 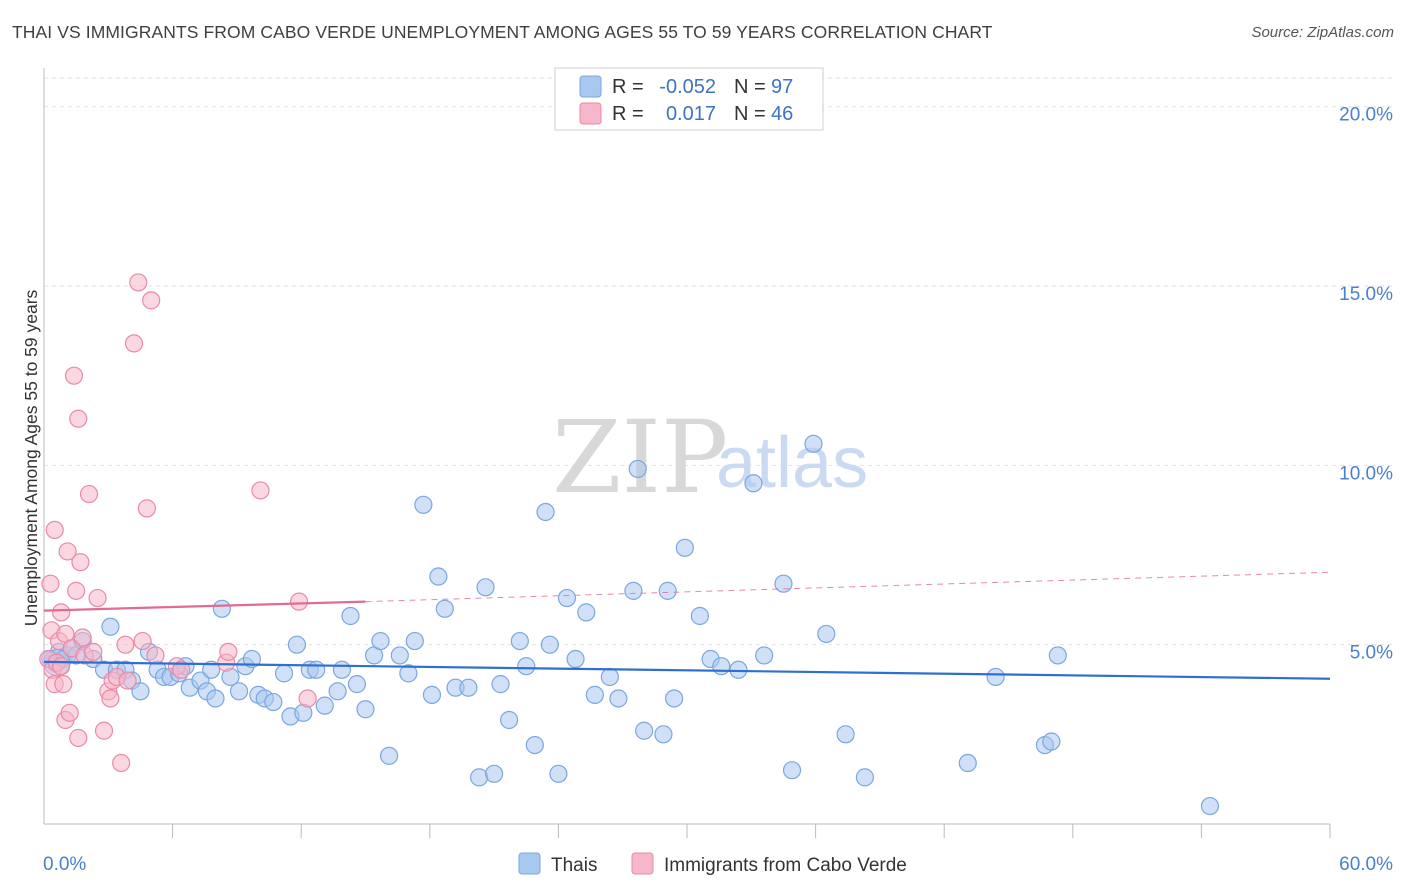 I want to click on cabo-verde-trend-line-extension, so click(x=848, y=587).